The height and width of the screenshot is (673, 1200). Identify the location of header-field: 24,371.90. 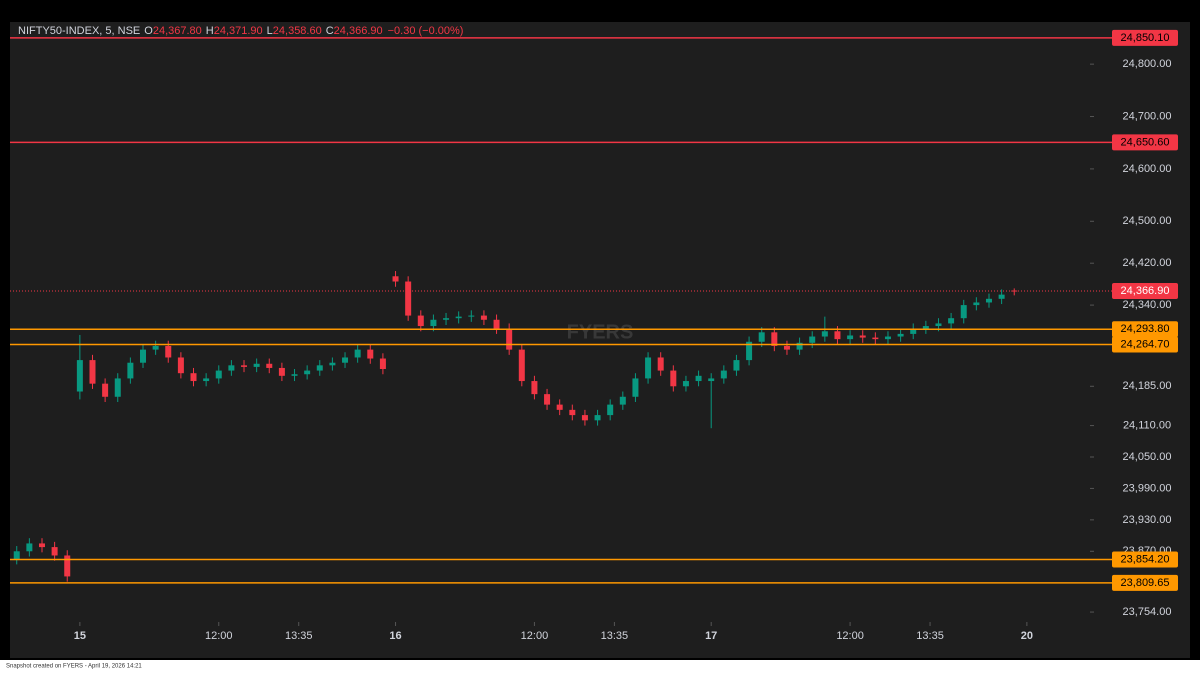
(238, 31).